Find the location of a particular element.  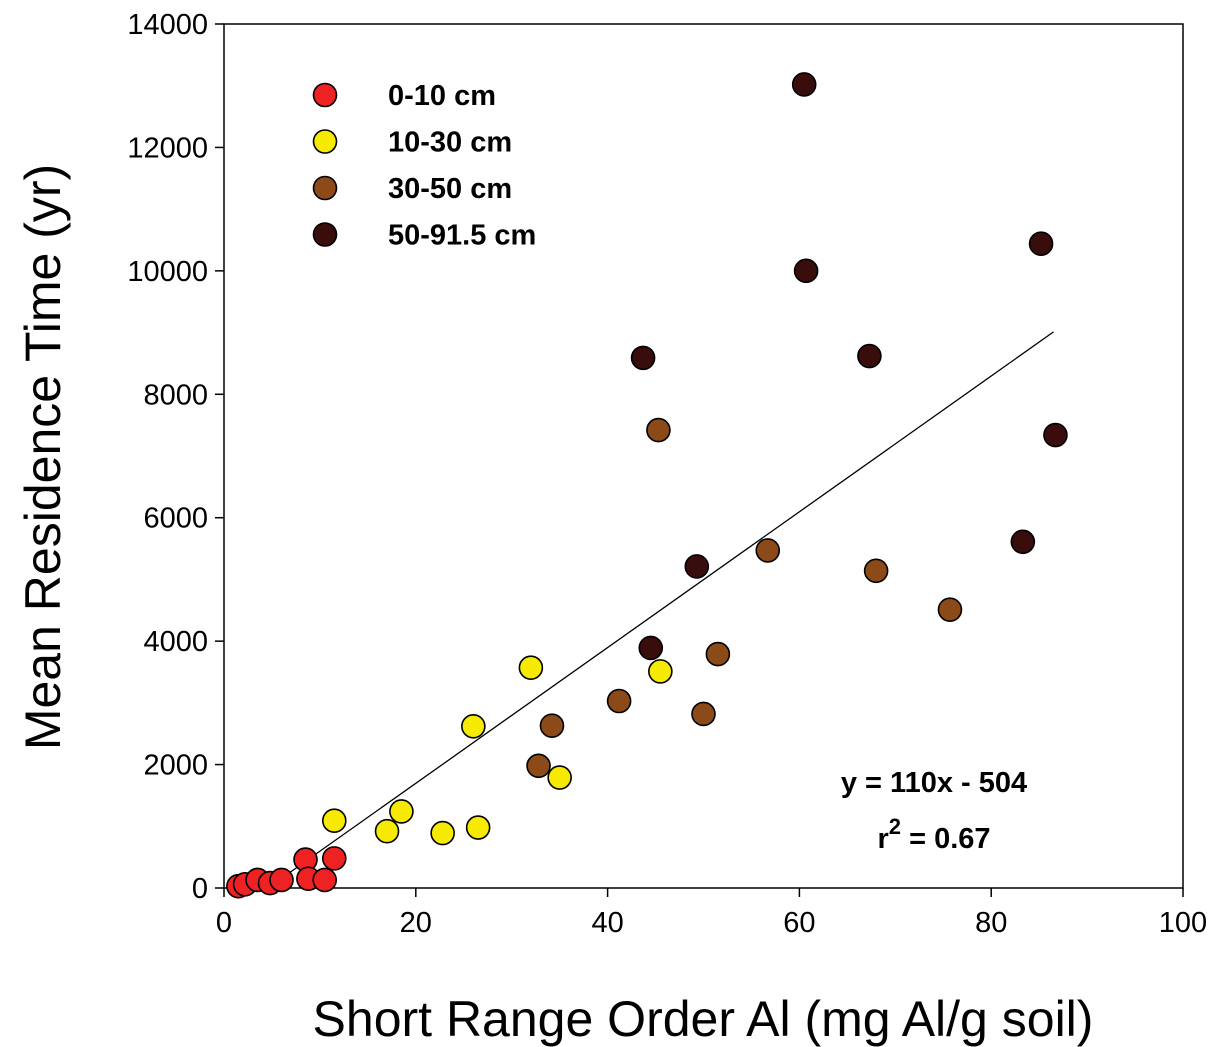

r-squared-label: r2 = 0.67 is located at coordinates (933, 834).